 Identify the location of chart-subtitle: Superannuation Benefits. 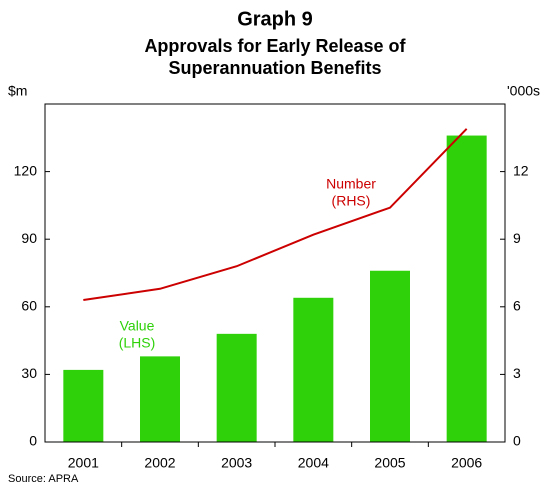
(274, 68).